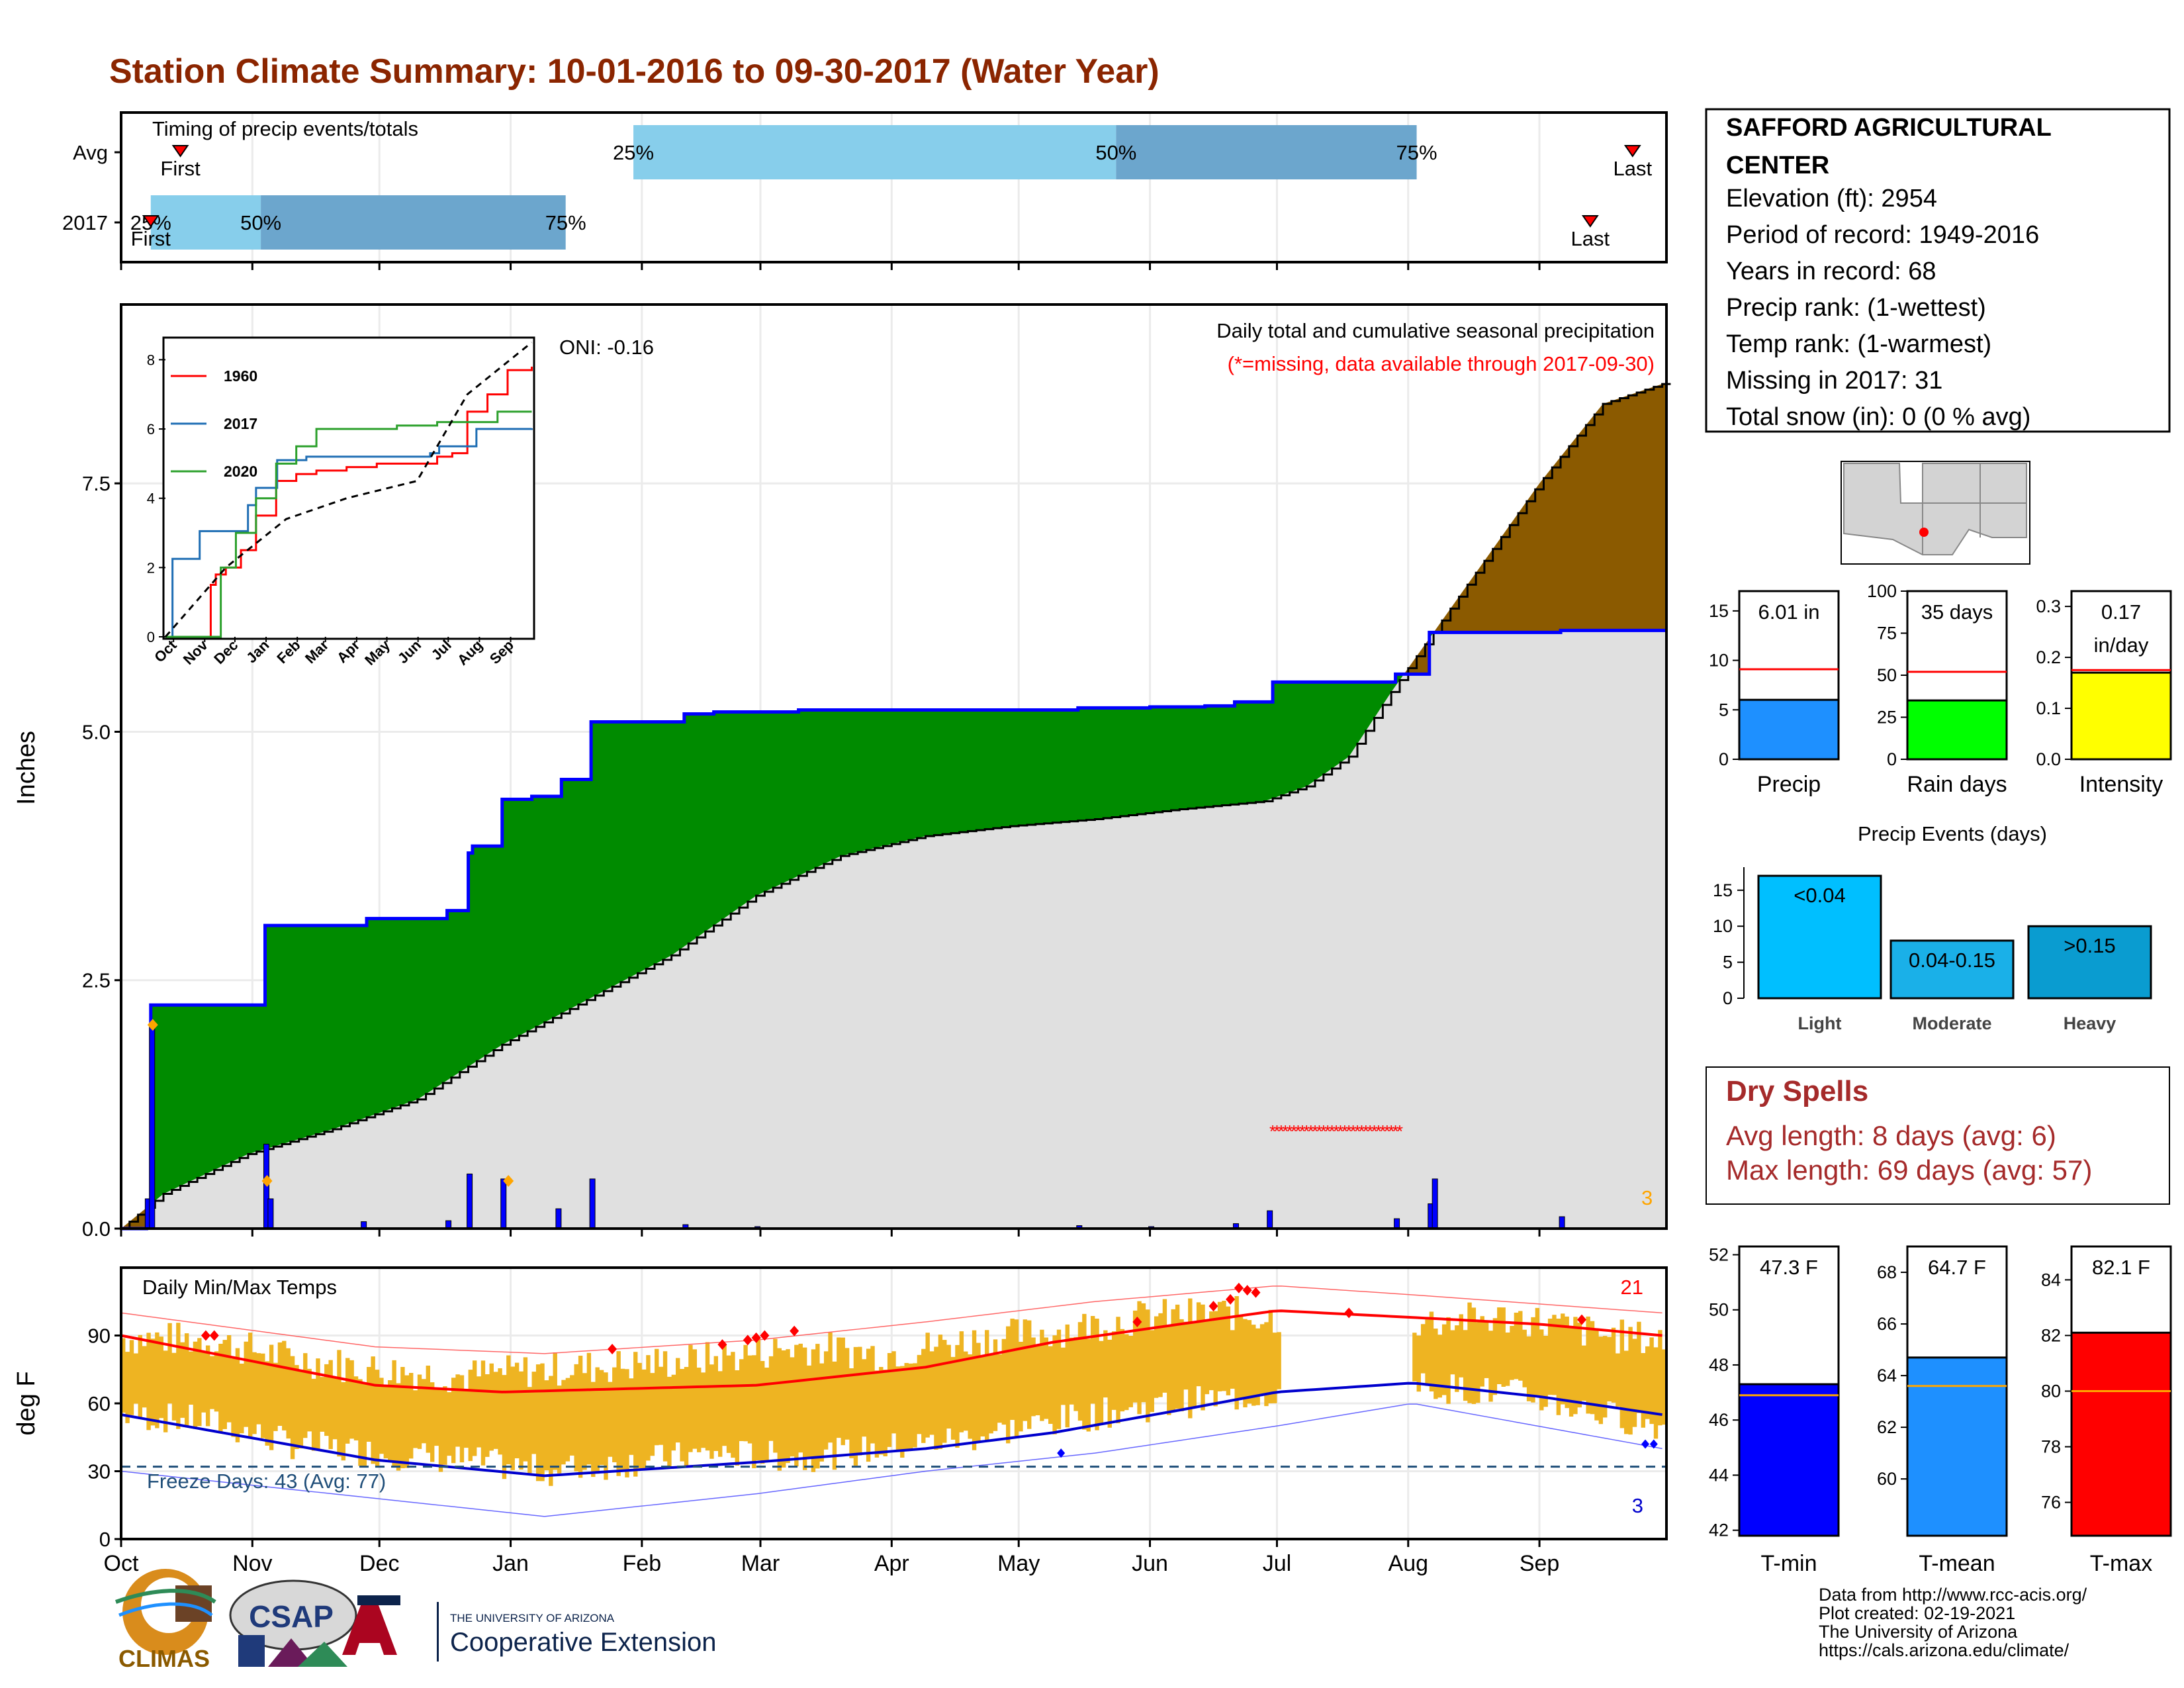 The image size is (2184, 1688). I want to click on footer-line: https://cals.arizona.edu/climate/, so click(1945, 1650).